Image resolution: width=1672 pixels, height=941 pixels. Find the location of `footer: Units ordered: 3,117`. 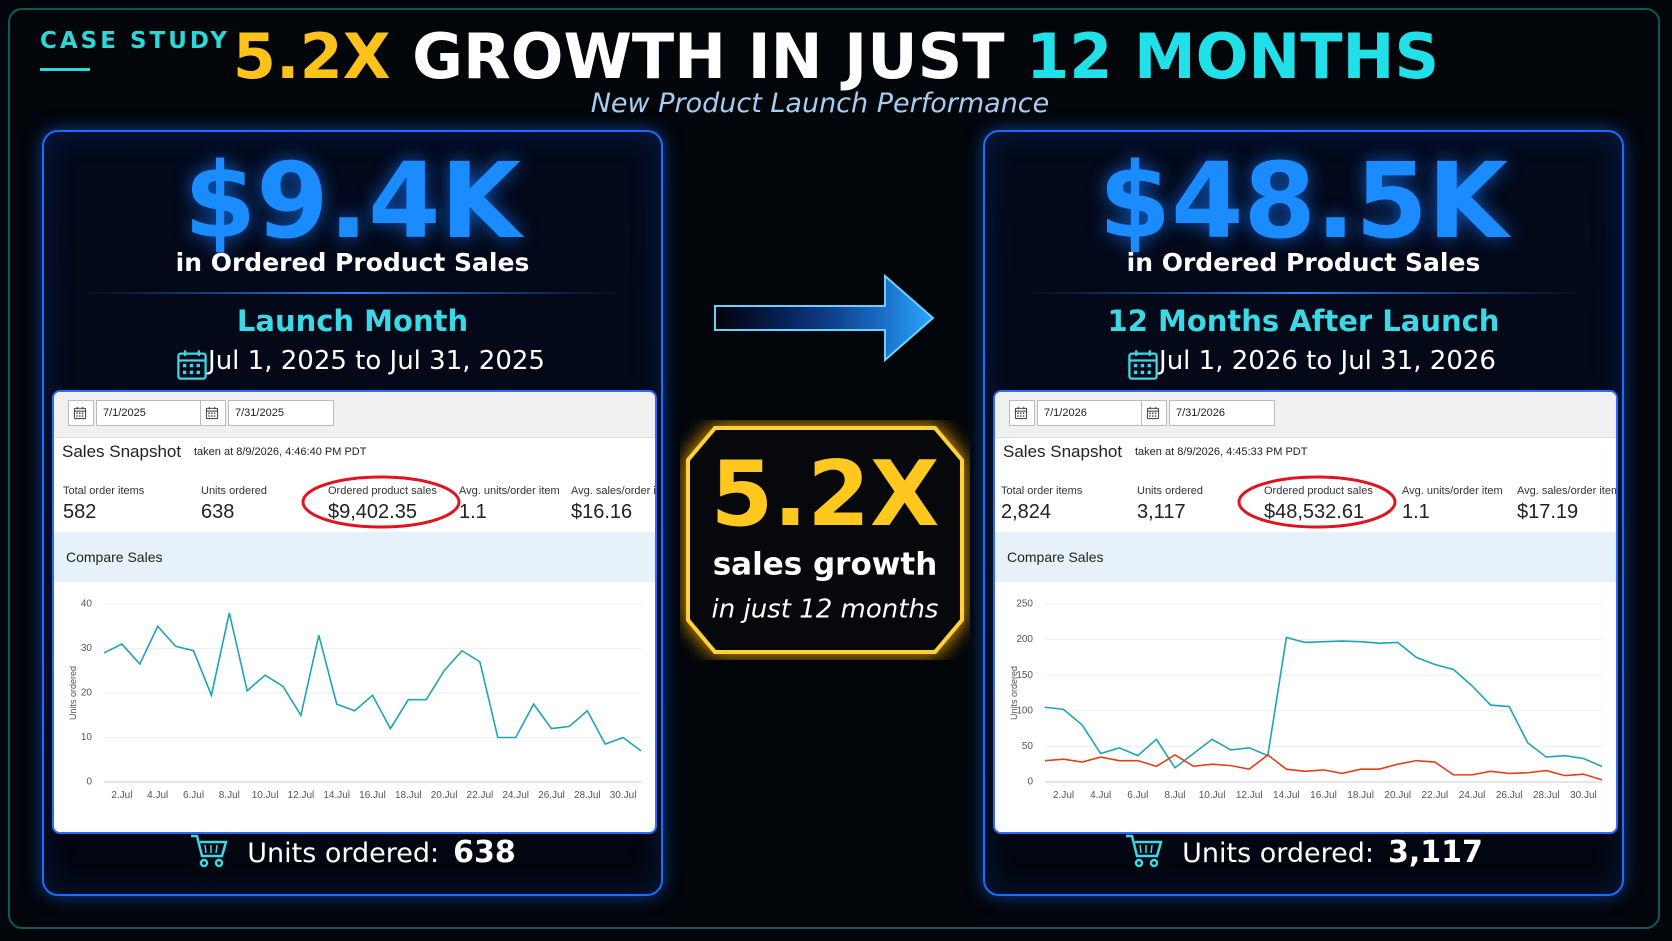

footer: Units ordered: 3,117 is located at coordinates (1303, 851).